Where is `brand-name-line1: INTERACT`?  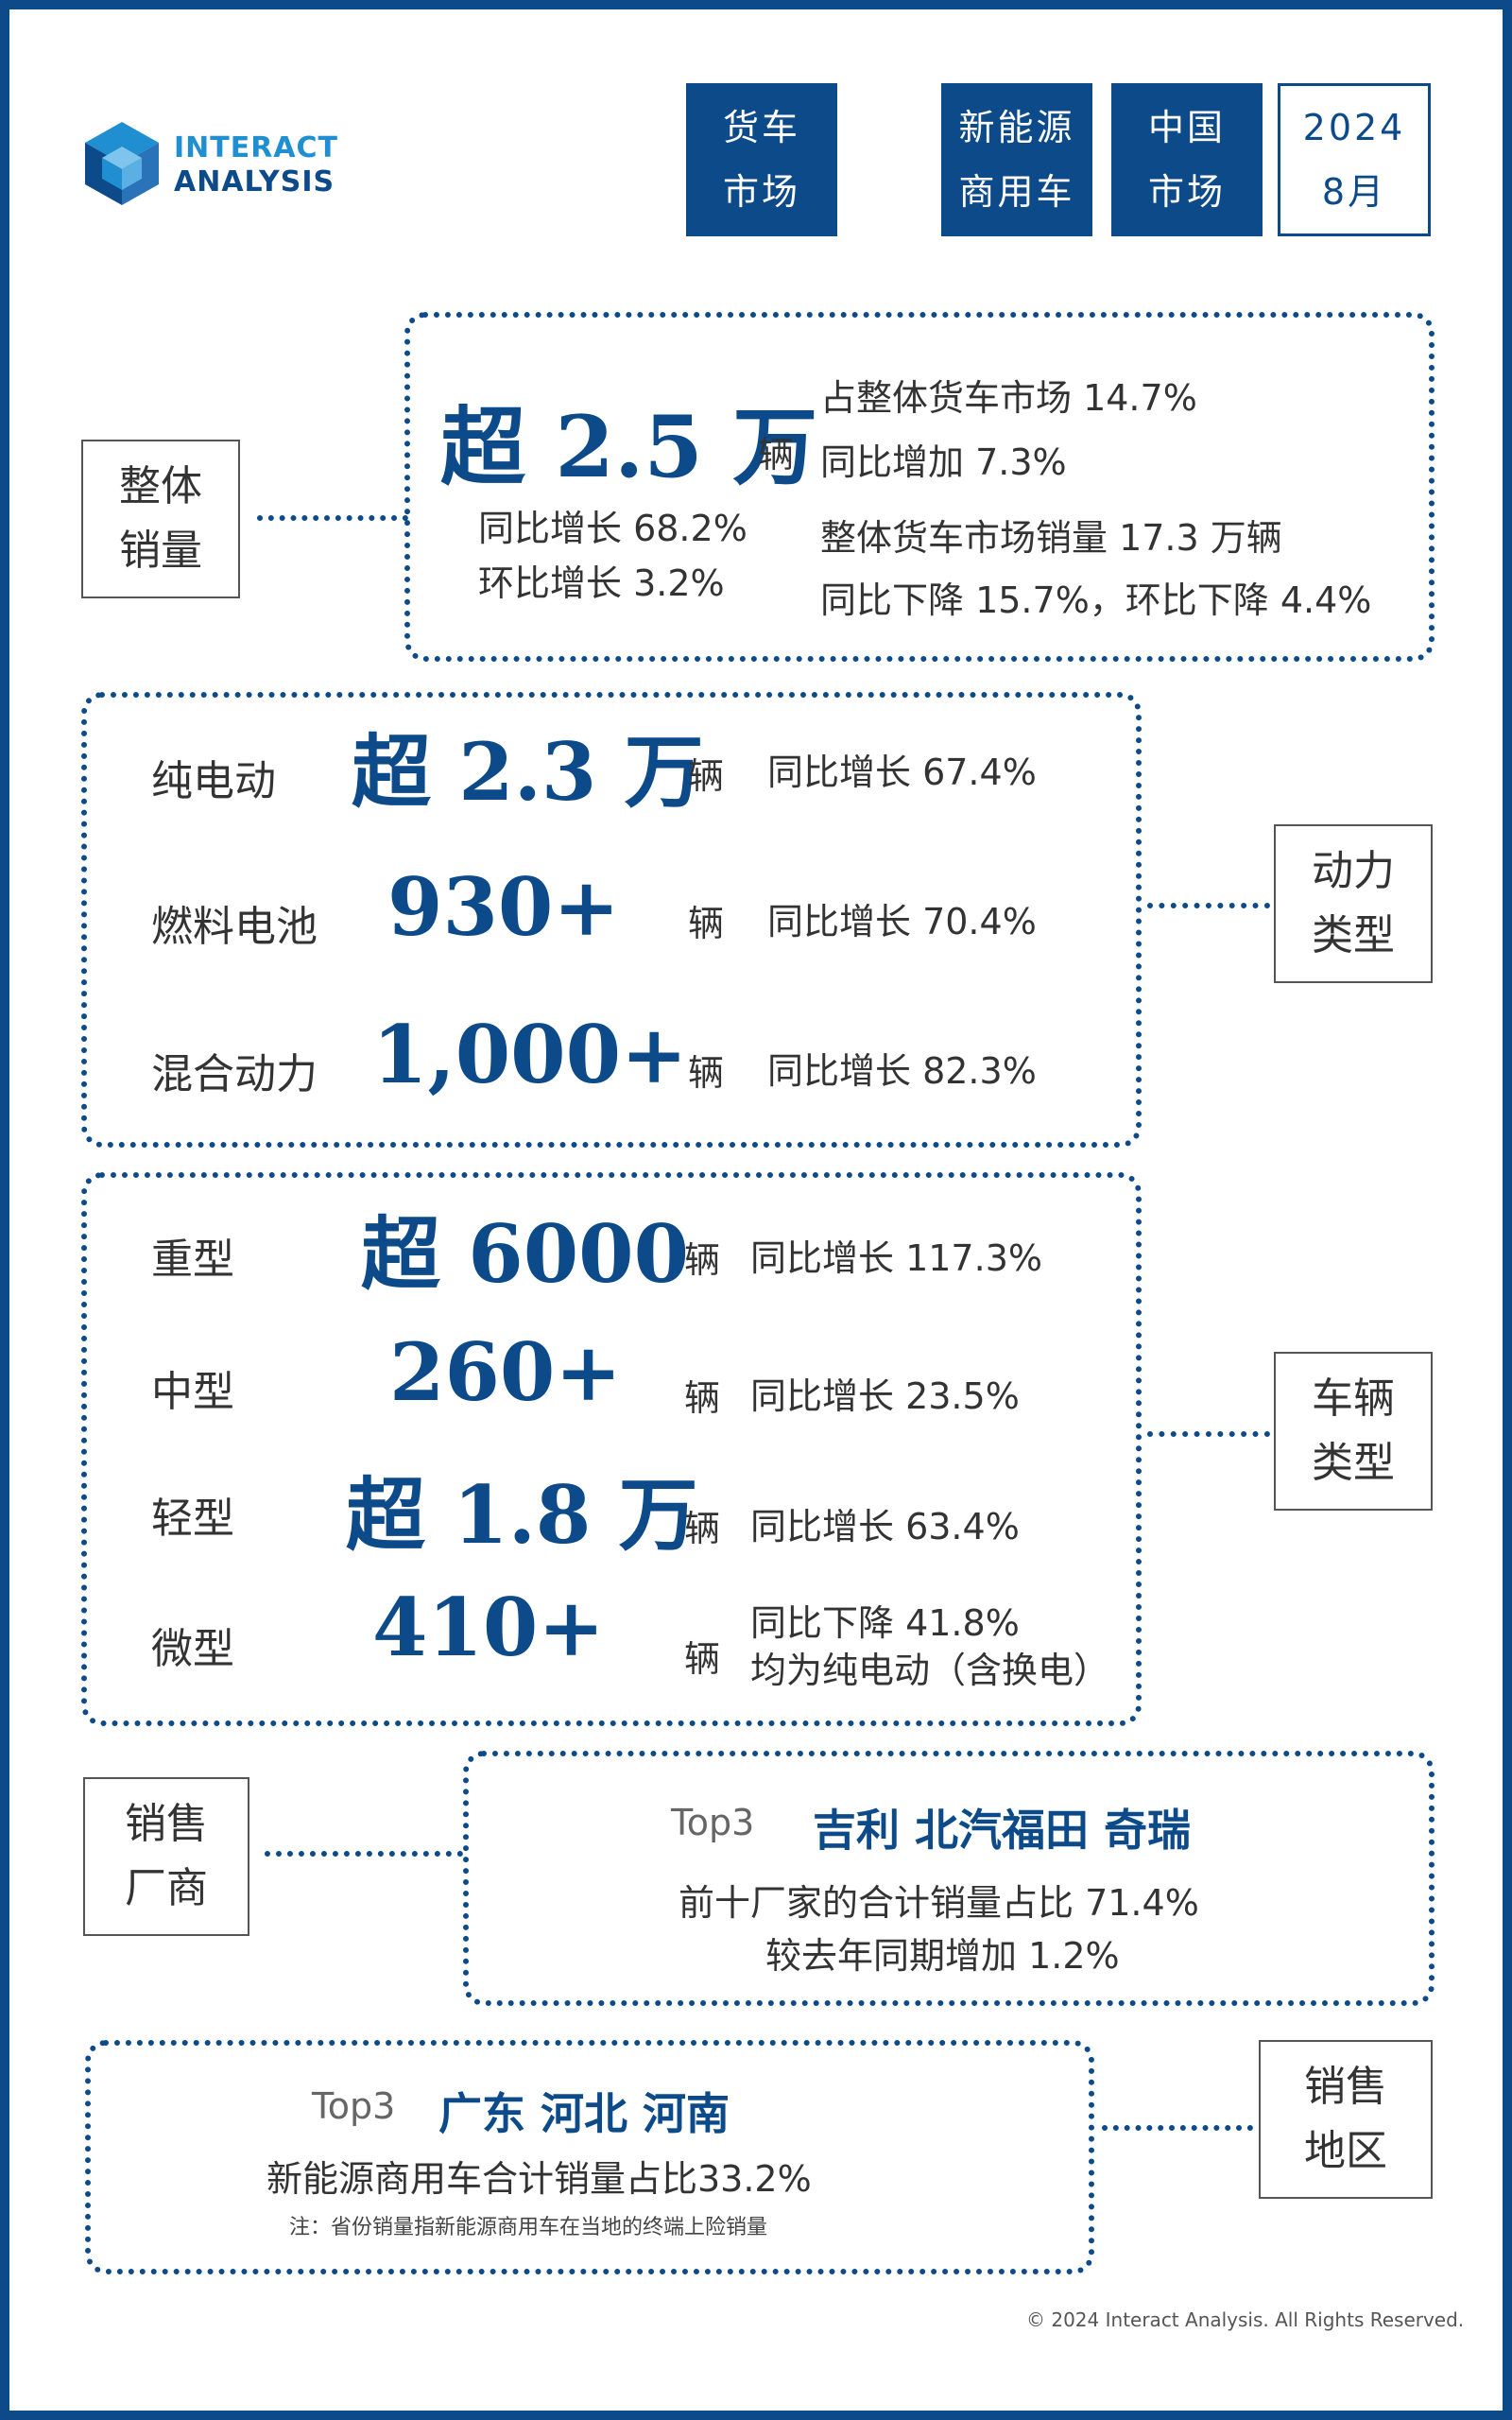
brand-name-line1: INTERACT is located at coordinates (256, 147).